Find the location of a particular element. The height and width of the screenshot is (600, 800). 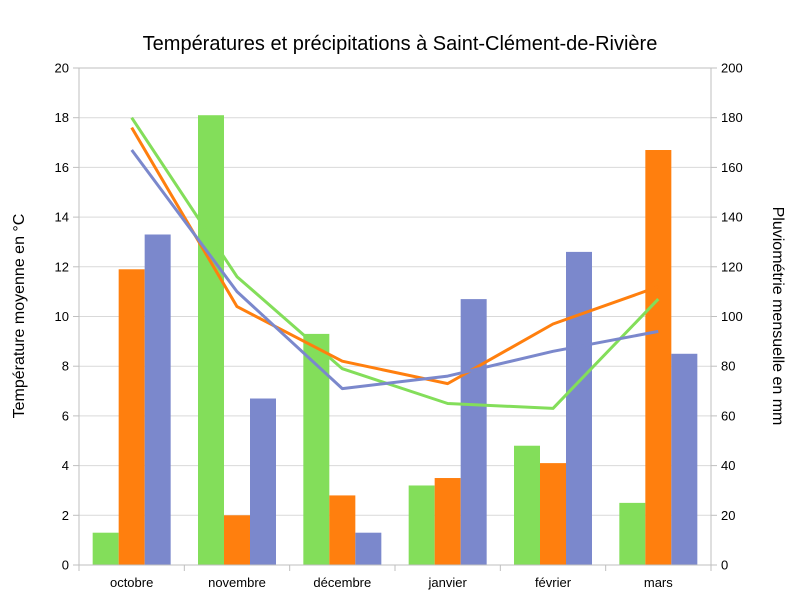

x-tick-label: janvier is located at coordinates (448, 582).